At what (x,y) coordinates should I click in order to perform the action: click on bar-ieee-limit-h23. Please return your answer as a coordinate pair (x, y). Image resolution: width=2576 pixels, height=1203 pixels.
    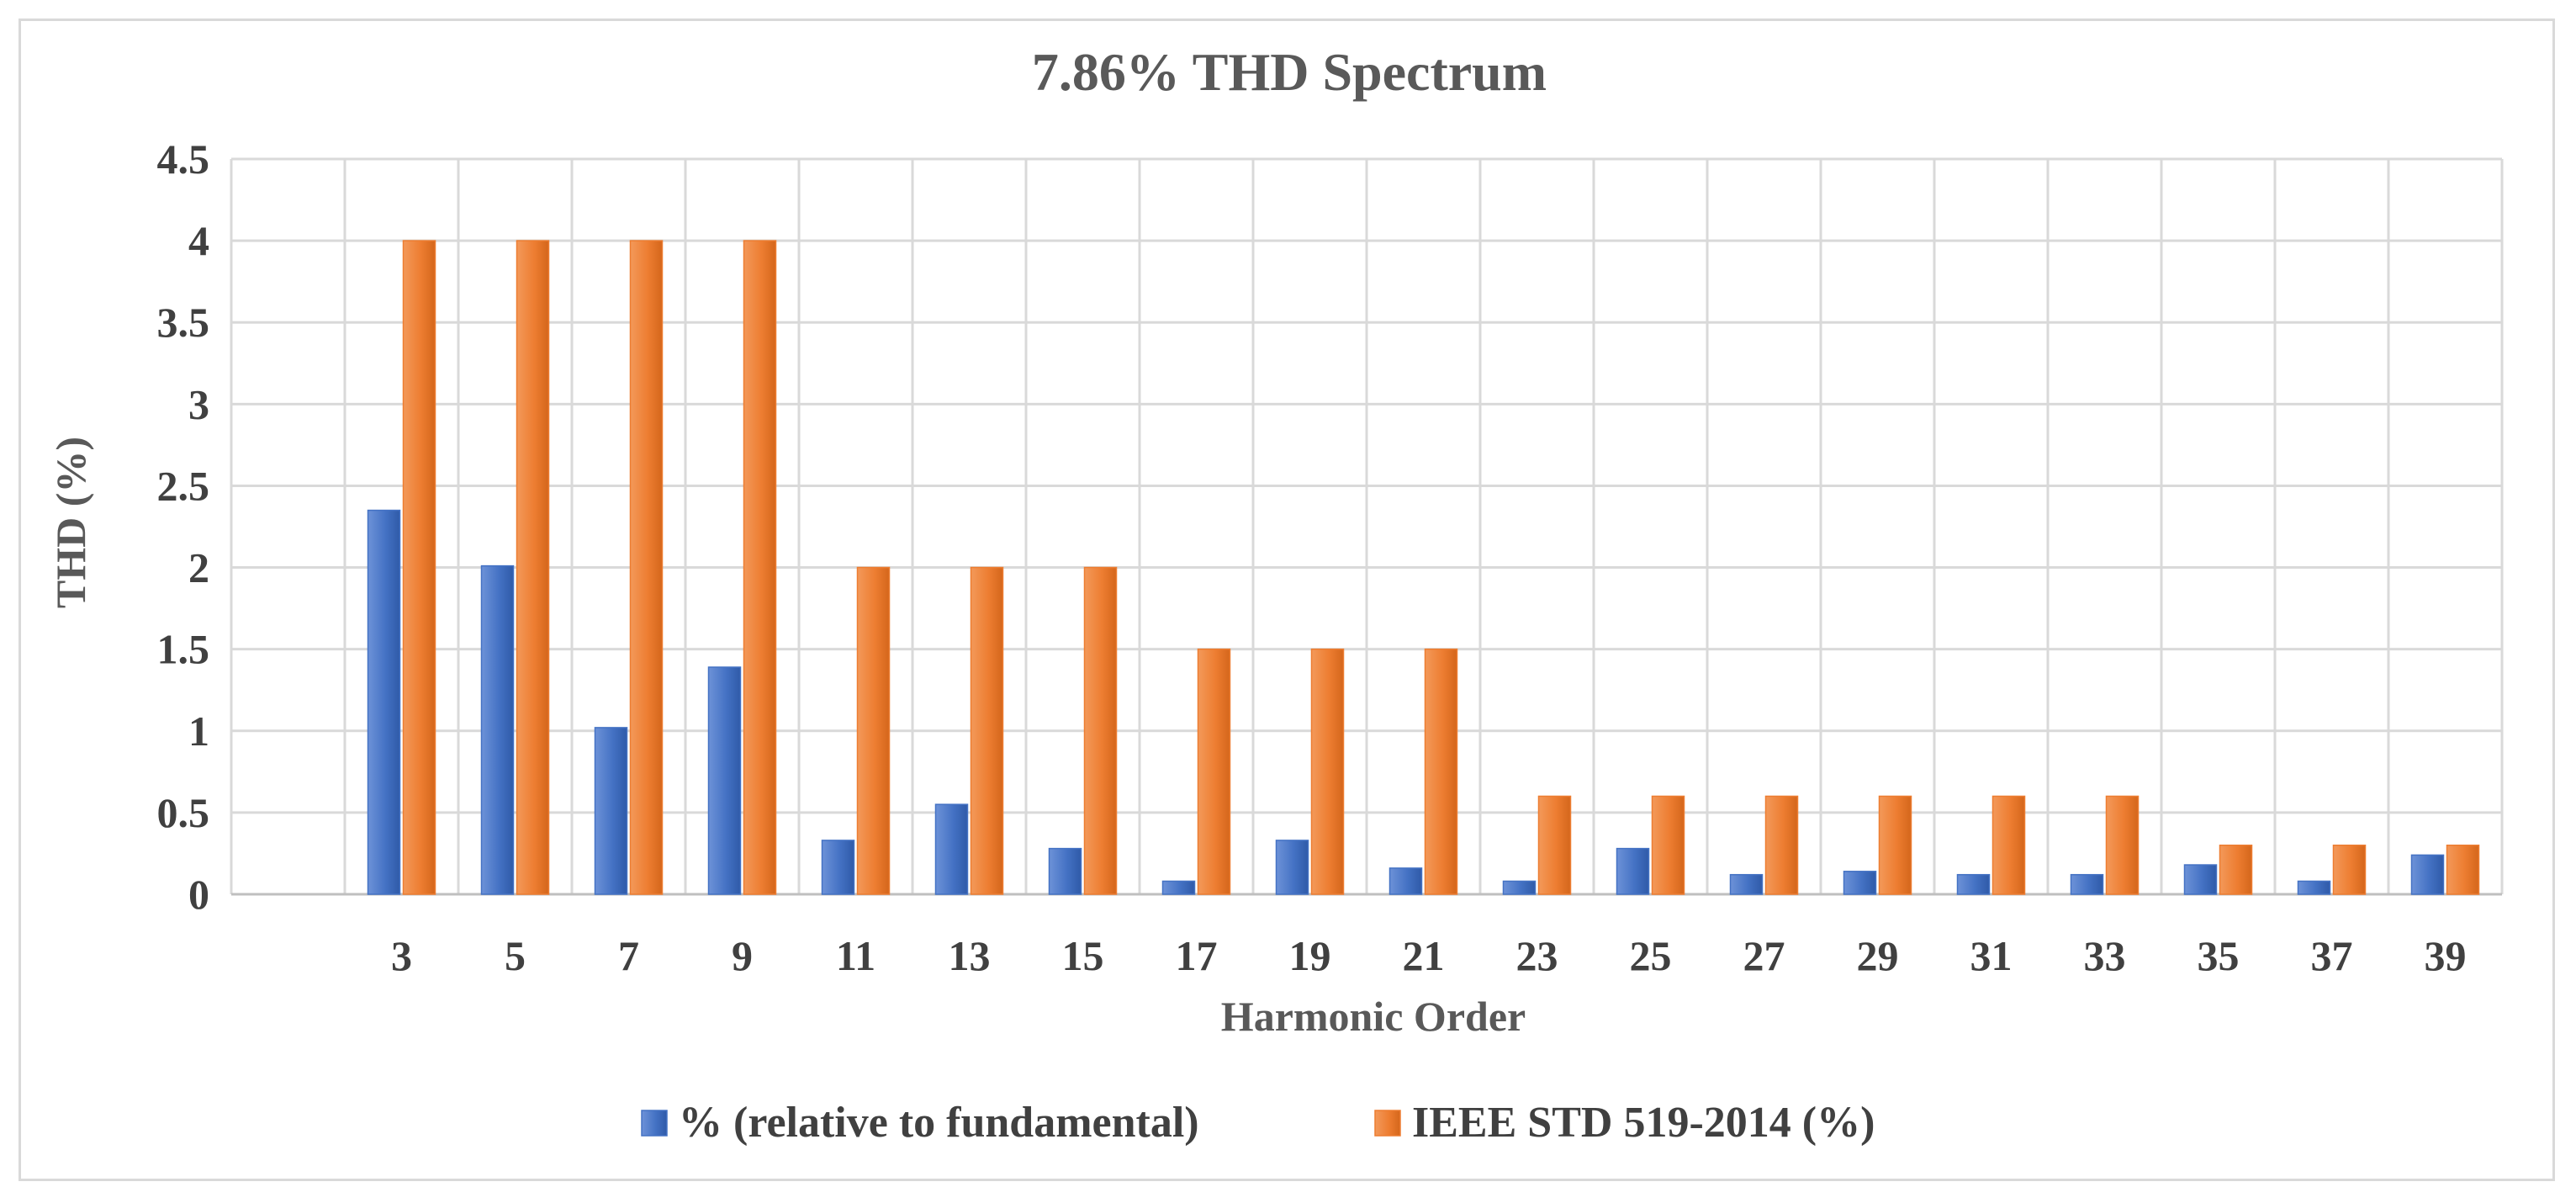
    Looking at the image, I should click on (1554, 845).